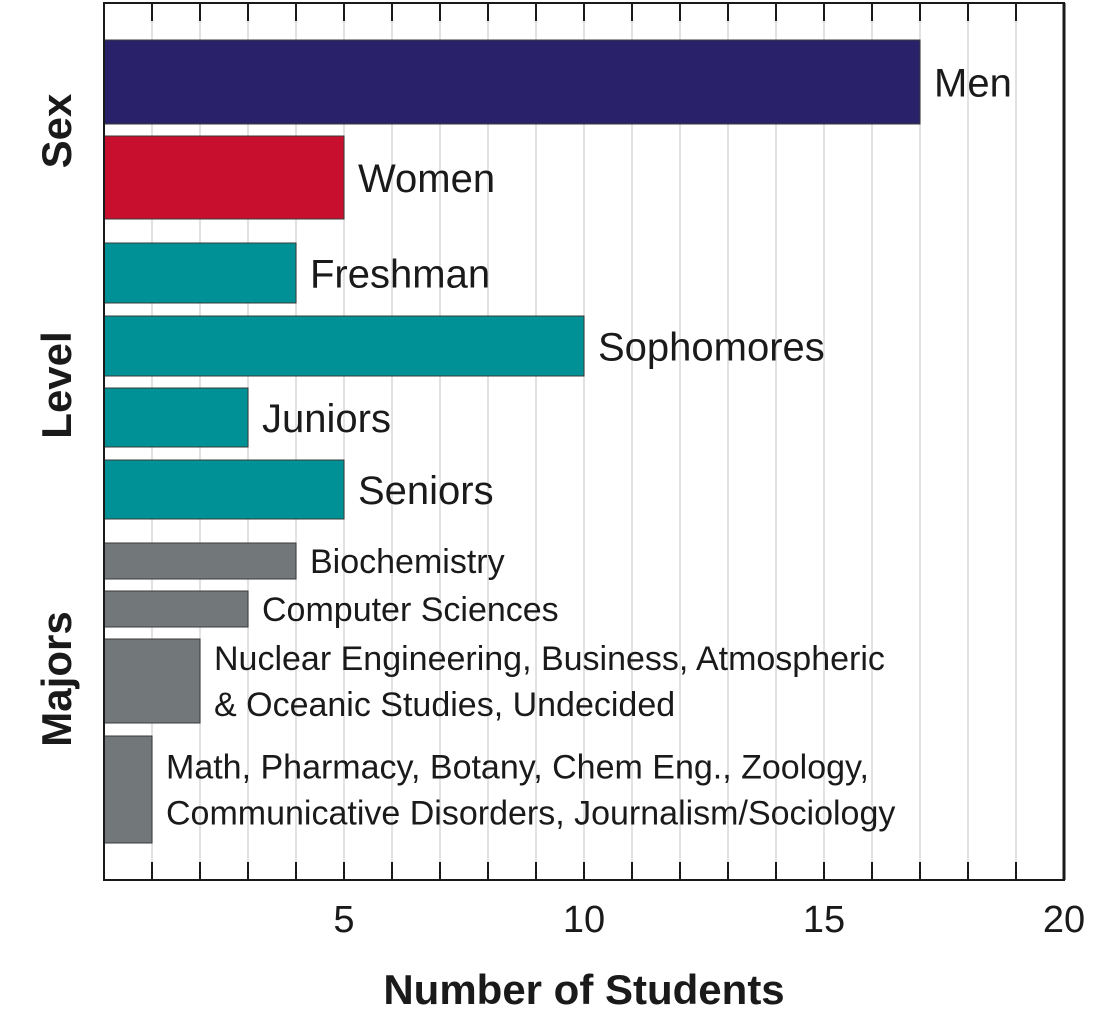 This screenshot has height=1024, width=1102. What do you see at coordinates (410, 610) in the screenshot?
I see `bar-label: Computer Sciences` at bounding box center [410, 610].